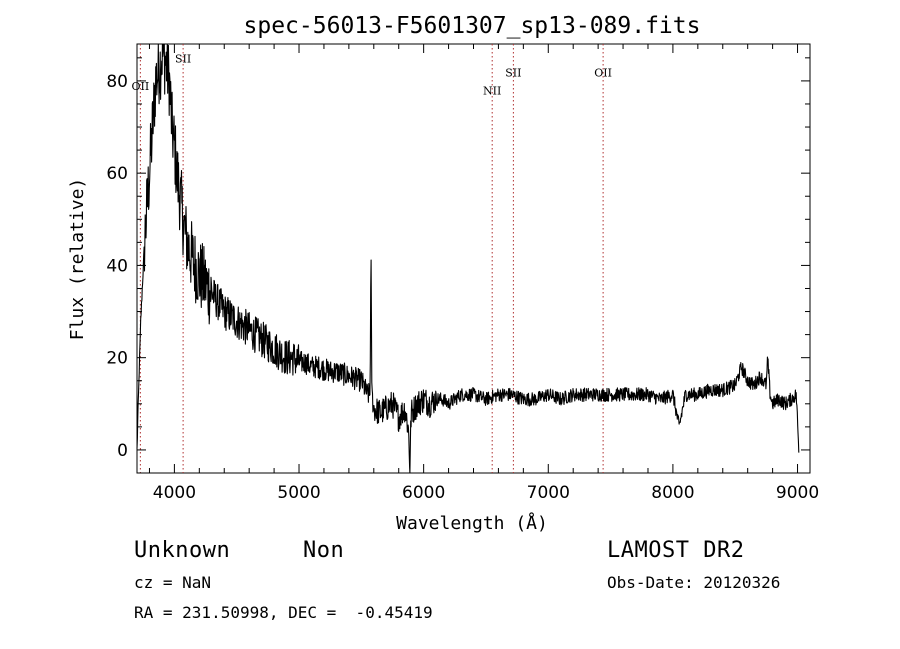  I want to click on x-tick-label: 7000, so click(548, 493).